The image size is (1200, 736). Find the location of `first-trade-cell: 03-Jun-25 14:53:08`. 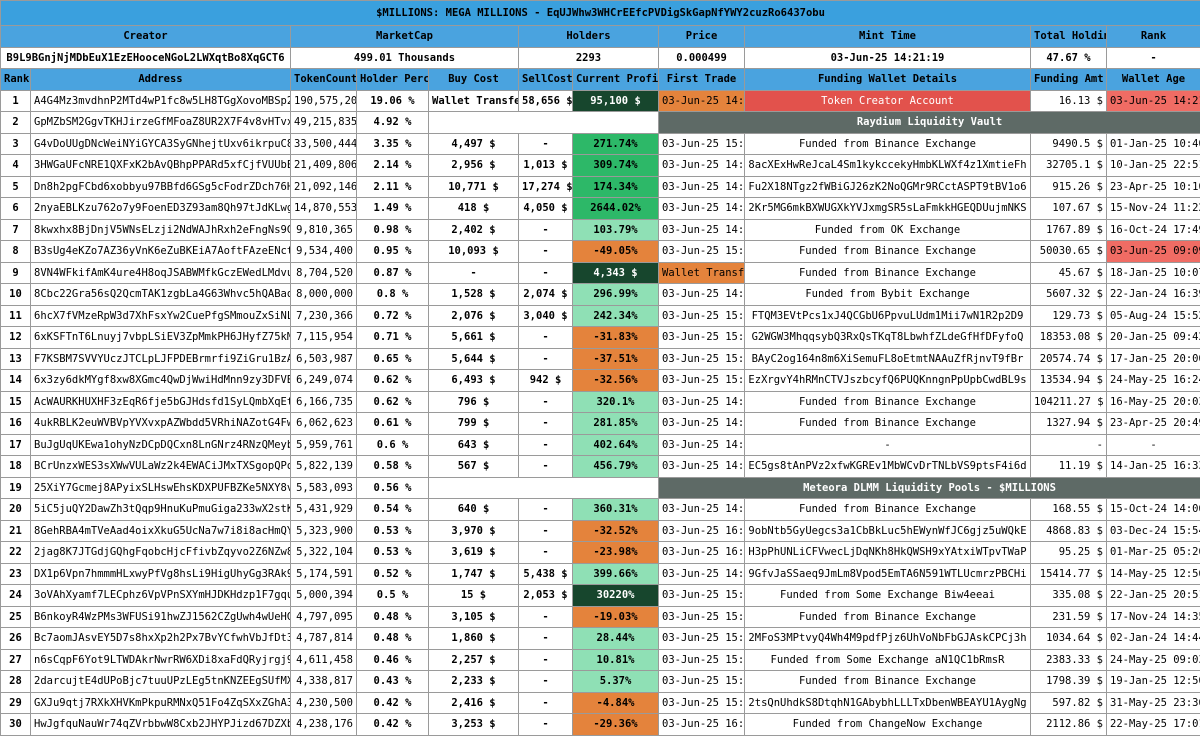

first-trade-cell: 03-Jun-25 14:53:08 is located at coordinates (702, 424).